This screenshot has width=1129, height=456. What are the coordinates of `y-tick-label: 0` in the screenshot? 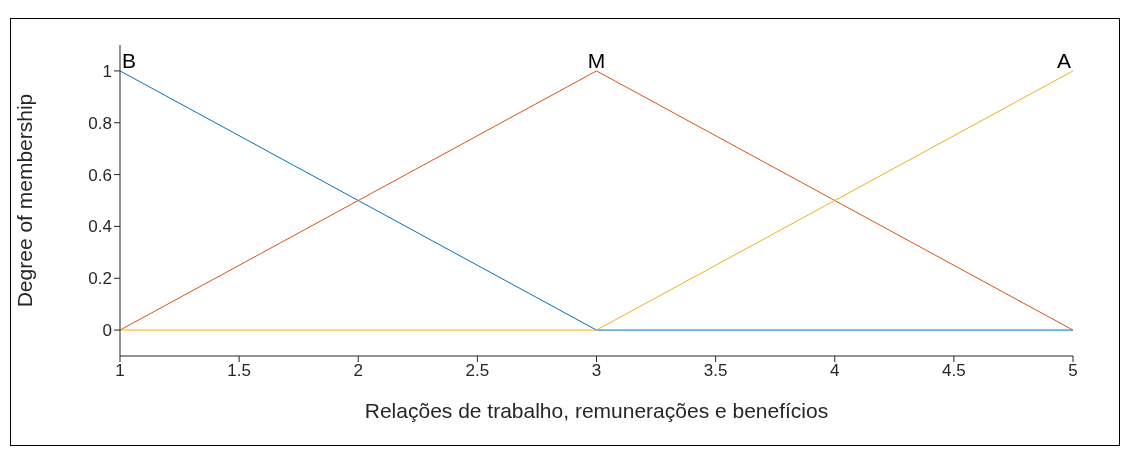 It's located at (107, 331).